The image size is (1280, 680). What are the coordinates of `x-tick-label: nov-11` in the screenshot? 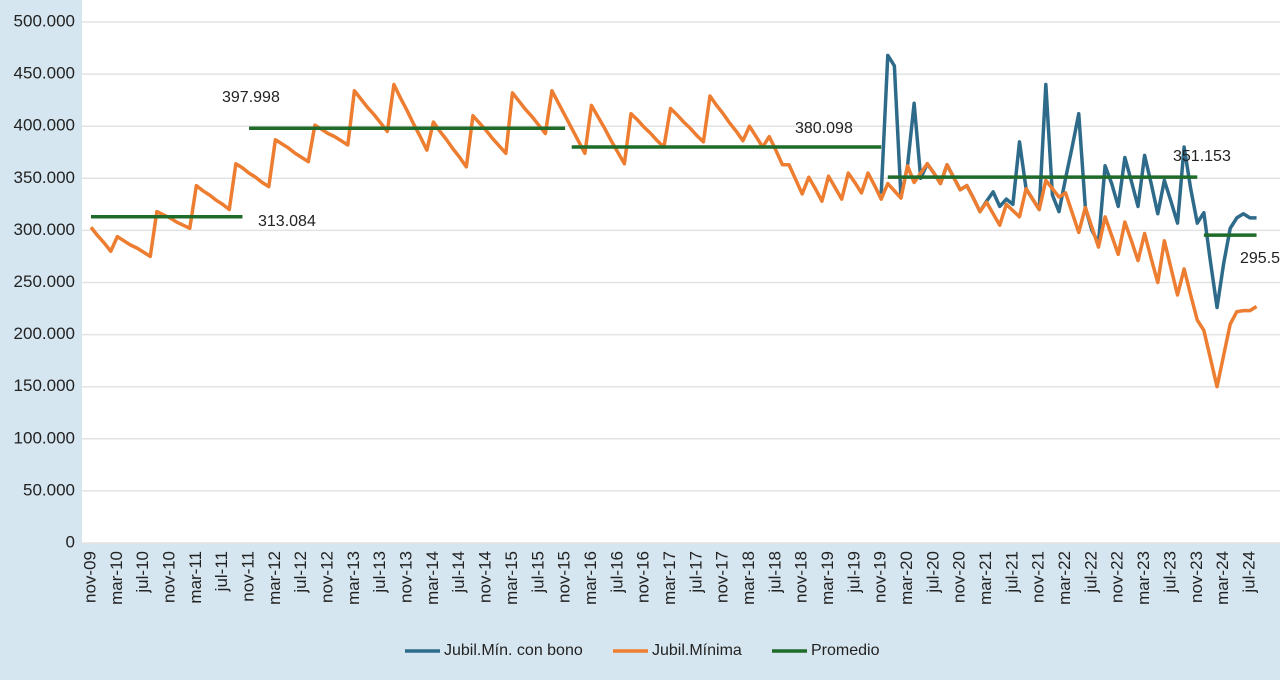 It's located at (248, 576).